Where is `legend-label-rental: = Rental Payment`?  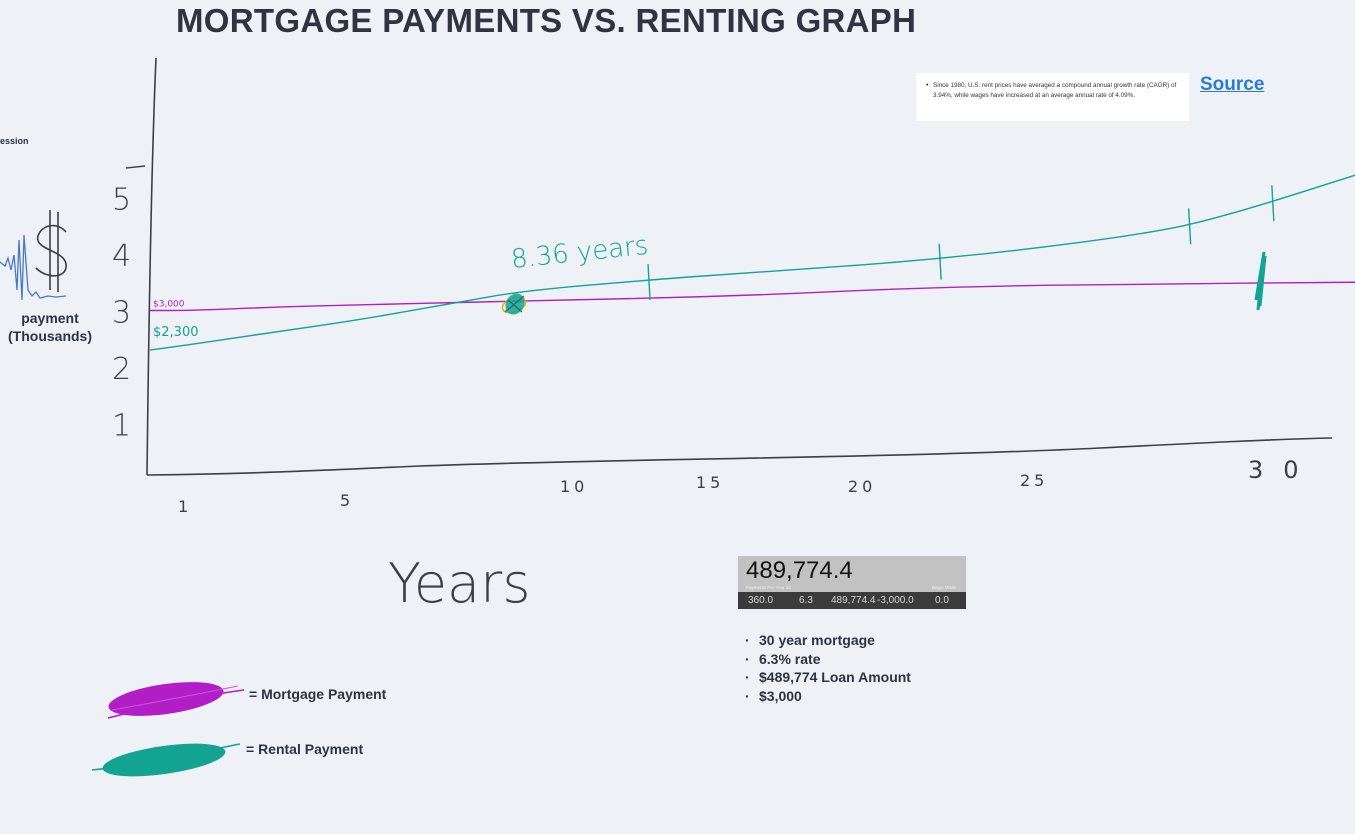 legend-label-rental: = Rental Payment is located at coordinates (305, 749).